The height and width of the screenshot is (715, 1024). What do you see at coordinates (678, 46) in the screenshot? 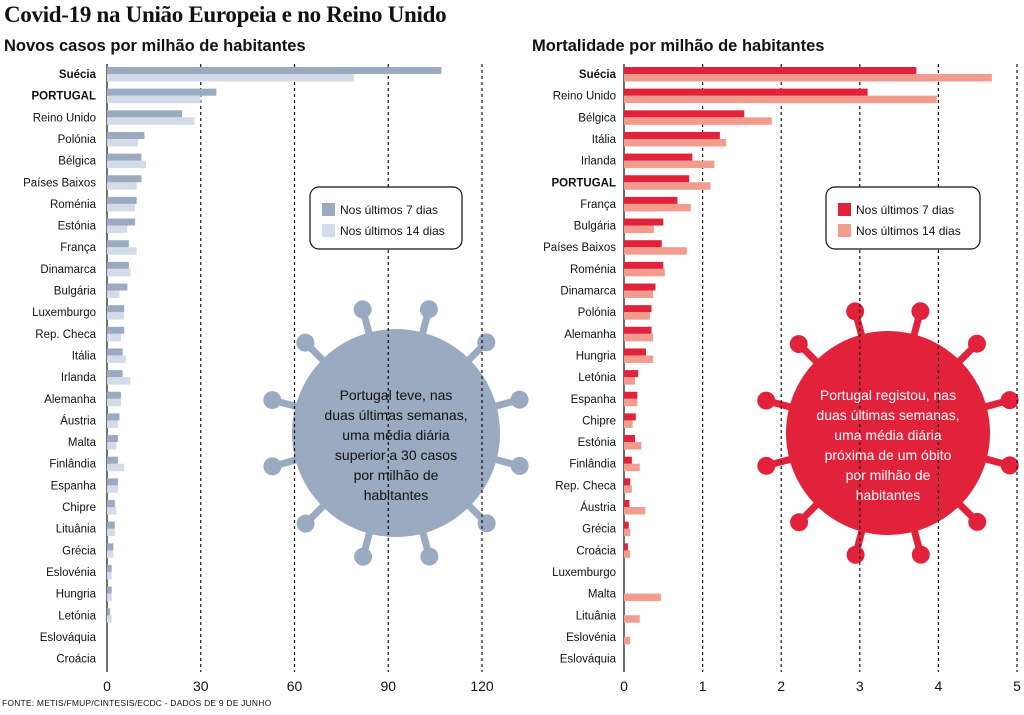
I see `right-chart-title: Mortalidade por milhão de habitantes` at bounding box center [678, 46].